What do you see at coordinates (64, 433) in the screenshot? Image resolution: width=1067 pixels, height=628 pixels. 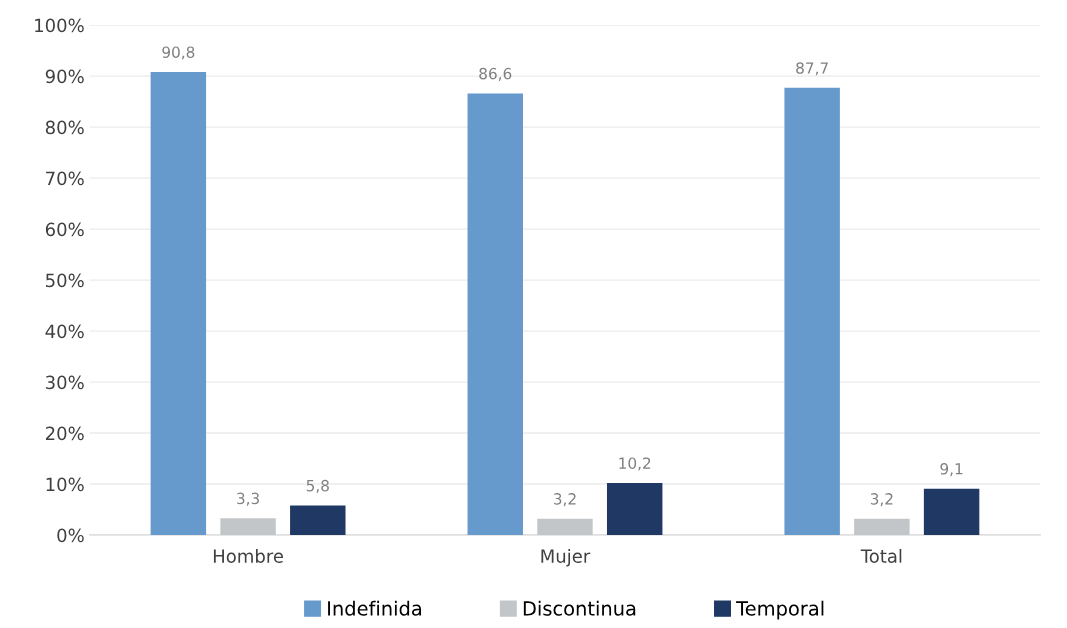 I see `y-tick-label: 20%` at bounding box center [64, 433].